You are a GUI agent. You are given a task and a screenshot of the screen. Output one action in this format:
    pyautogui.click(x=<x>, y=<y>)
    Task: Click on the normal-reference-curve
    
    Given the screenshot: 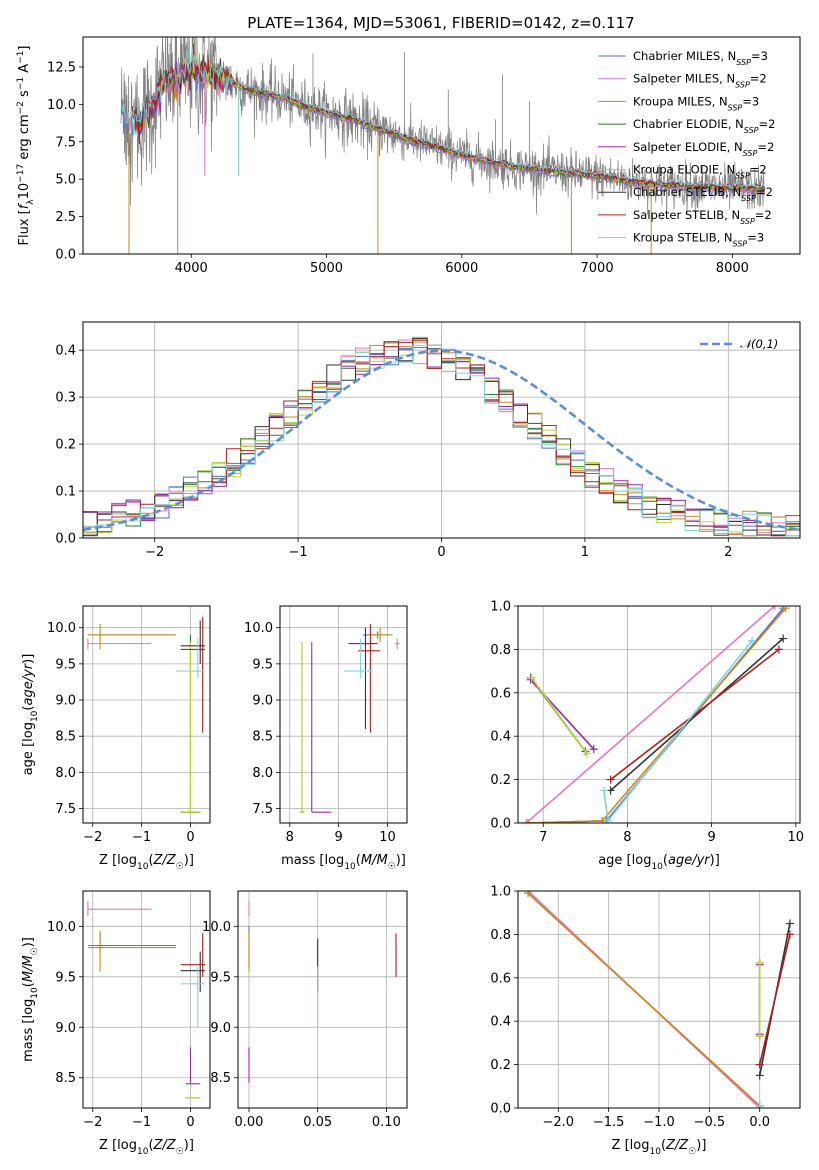 What is the action you would take?
    pyautogui.click(x=441, y=440)
    